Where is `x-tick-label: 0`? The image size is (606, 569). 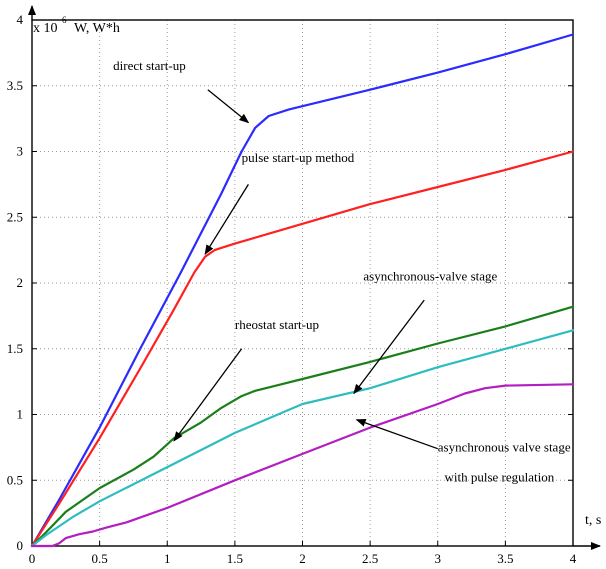
x-tick-label: 0 is located at coordinates (32, 557).